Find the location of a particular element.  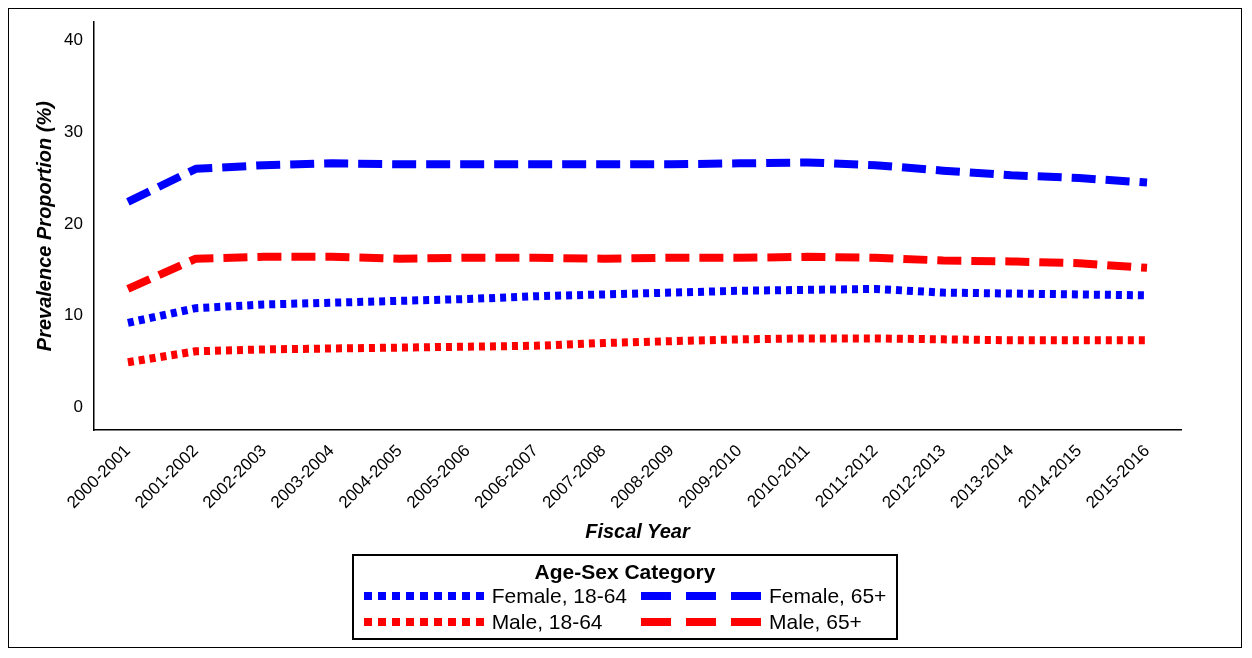

legend-label: Male, 18-64 is located at coordinates (547, 622).